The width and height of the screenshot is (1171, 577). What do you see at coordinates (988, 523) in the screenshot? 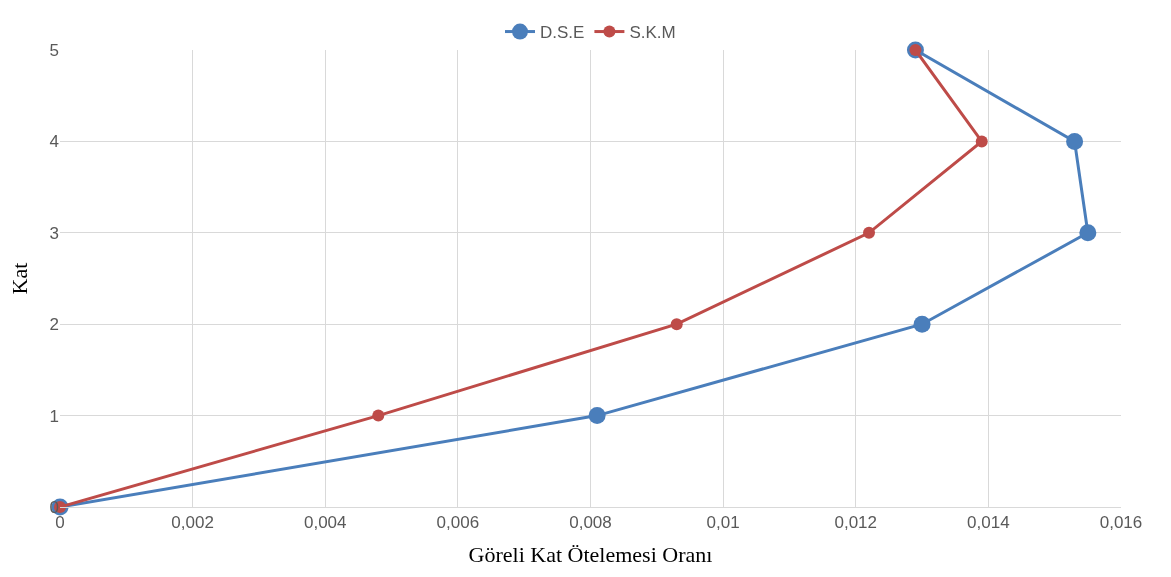
I see `x-tick-label: 0,014` at bounding box center [988, 523].